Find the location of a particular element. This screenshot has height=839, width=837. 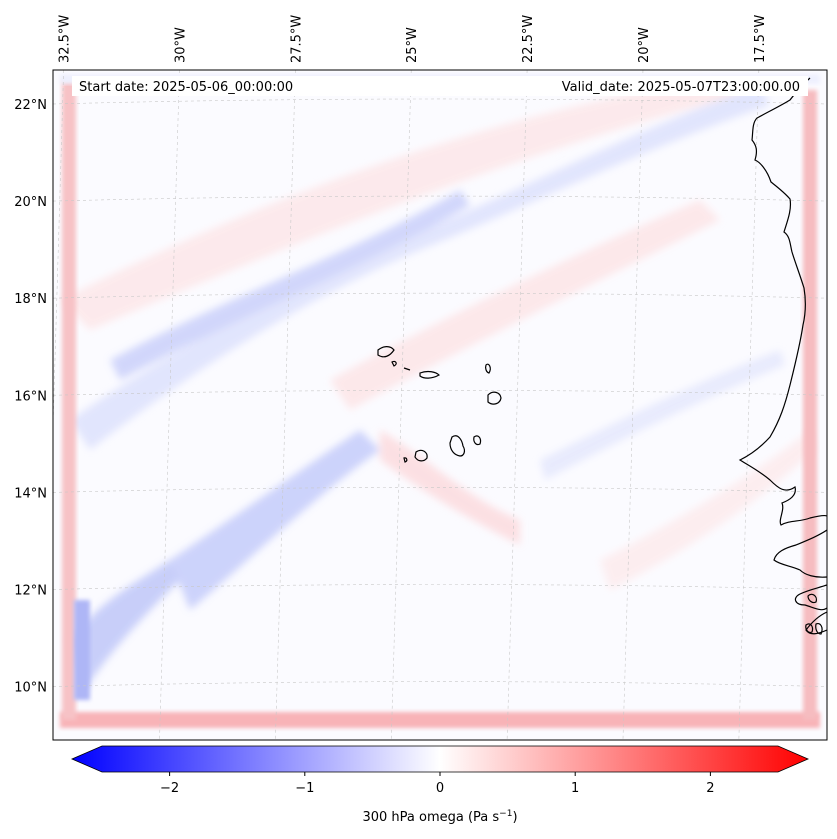

latitude-label: 14°N is located at coordinates (30, 493).